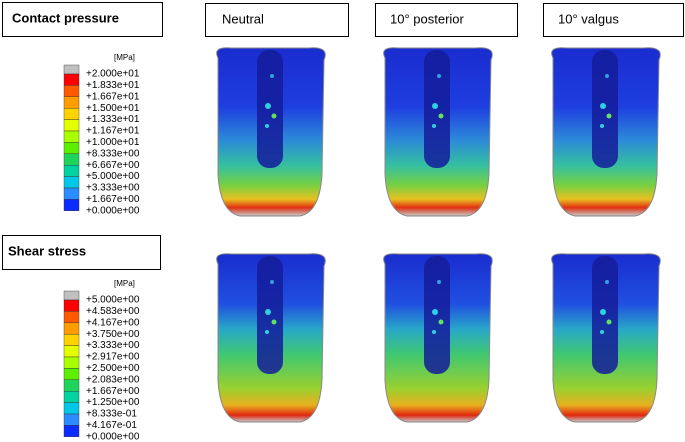 The image size is (685, 442). I want to click on legend-label: +4.167e+00, so click(113, 322).